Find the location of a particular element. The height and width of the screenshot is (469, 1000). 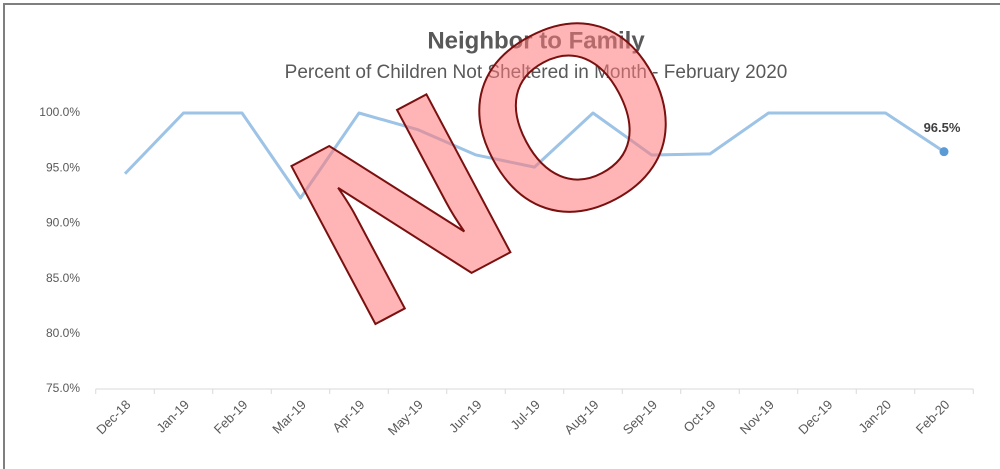

y-tick-label: 75.0% is located at coordinates (63, 388).